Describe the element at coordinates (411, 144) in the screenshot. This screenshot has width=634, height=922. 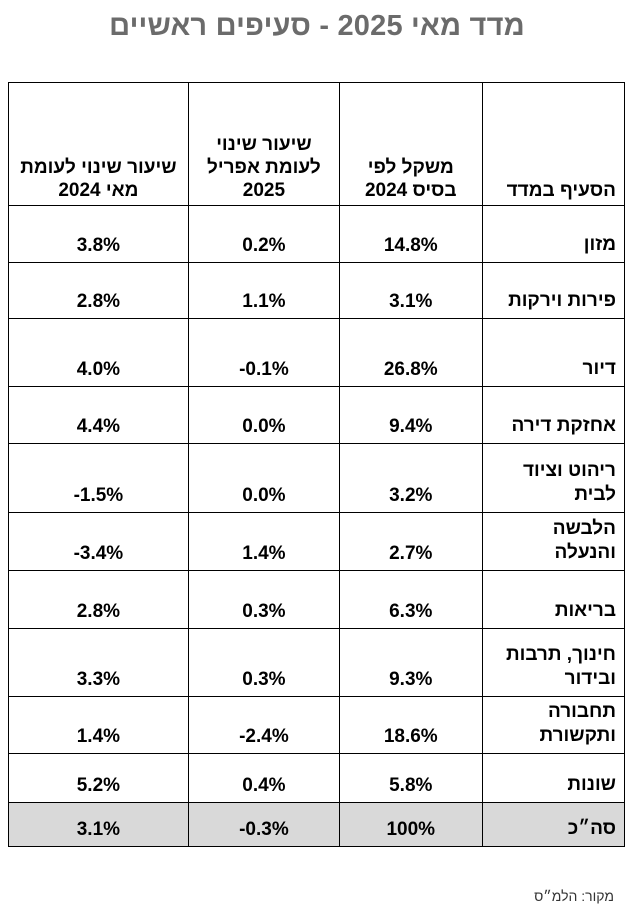
I see `header-weight: משקל לפי בסיס 2024` at that location.